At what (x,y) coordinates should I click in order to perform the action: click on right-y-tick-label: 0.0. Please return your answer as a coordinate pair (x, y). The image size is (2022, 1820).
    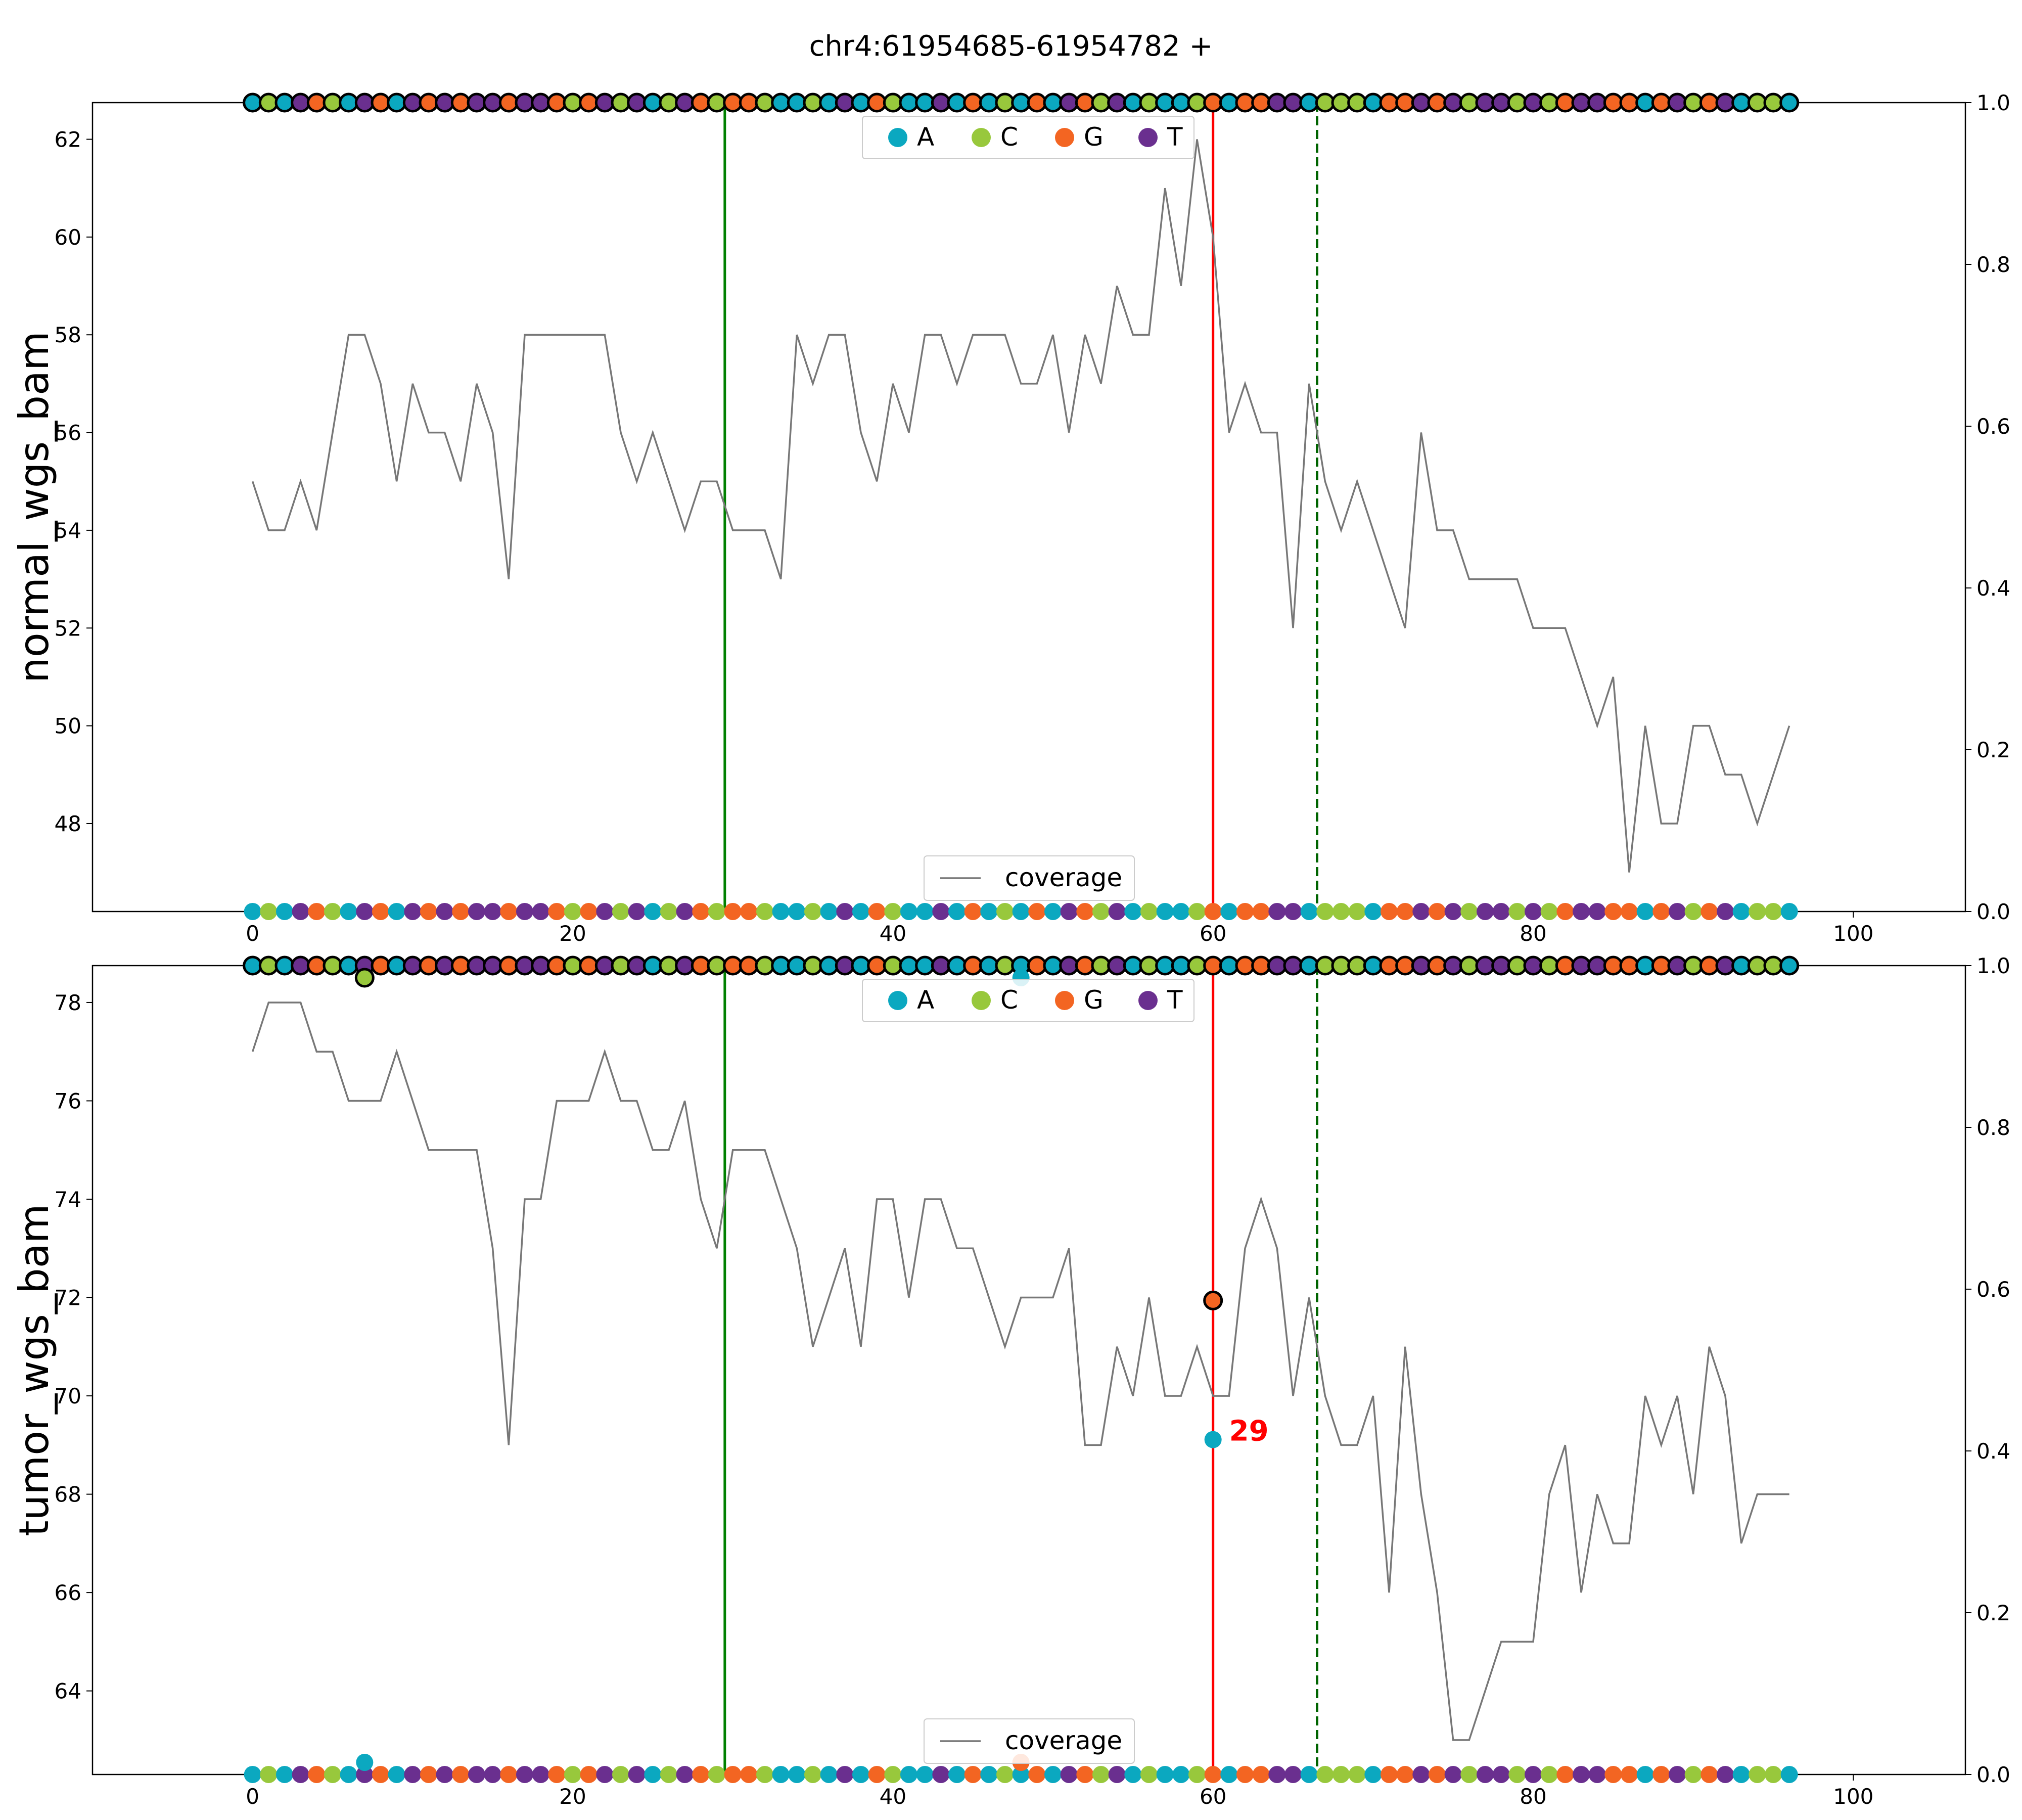
    Looking at the image, I should click on (1993, 1774).